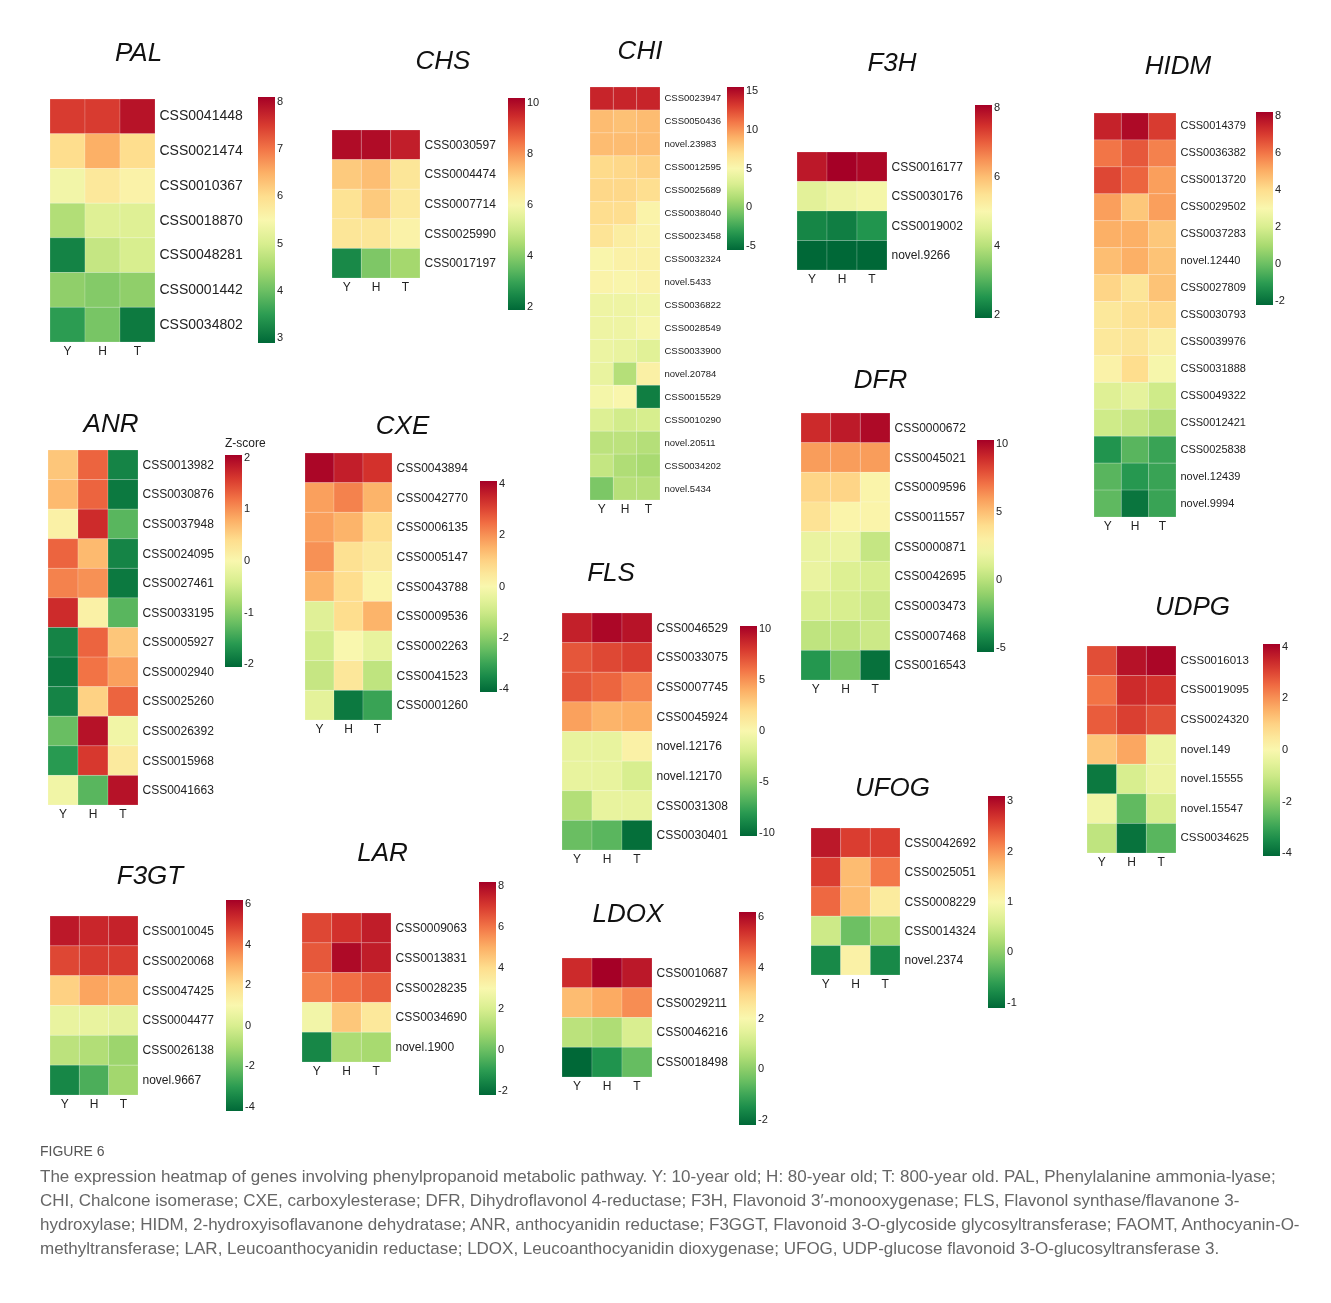  What do you see at coordinates (921, 255) in the screenshot?
I see `y-tick-label: novel.9266` at bounding box center [921, 255].